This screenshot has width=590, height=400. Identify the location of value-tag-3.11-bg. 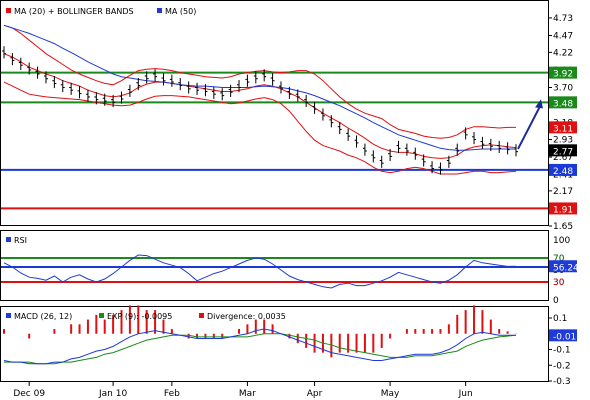
(563, 127).